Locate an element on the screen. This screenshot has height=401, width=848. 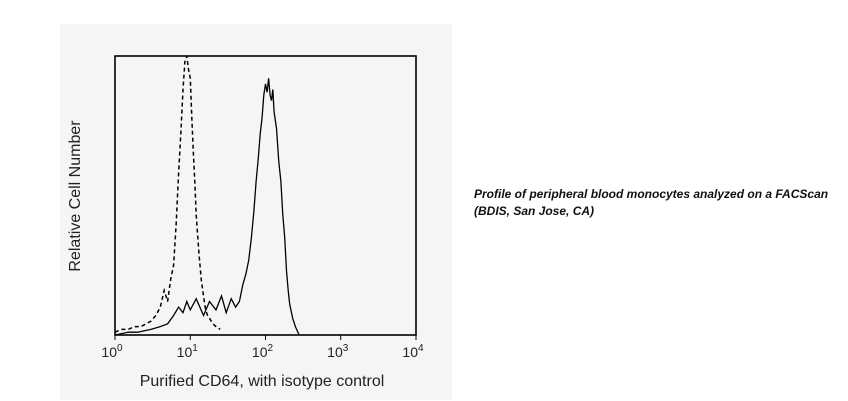
isotype-control-histogram-line is located at coordinates (167, 194).